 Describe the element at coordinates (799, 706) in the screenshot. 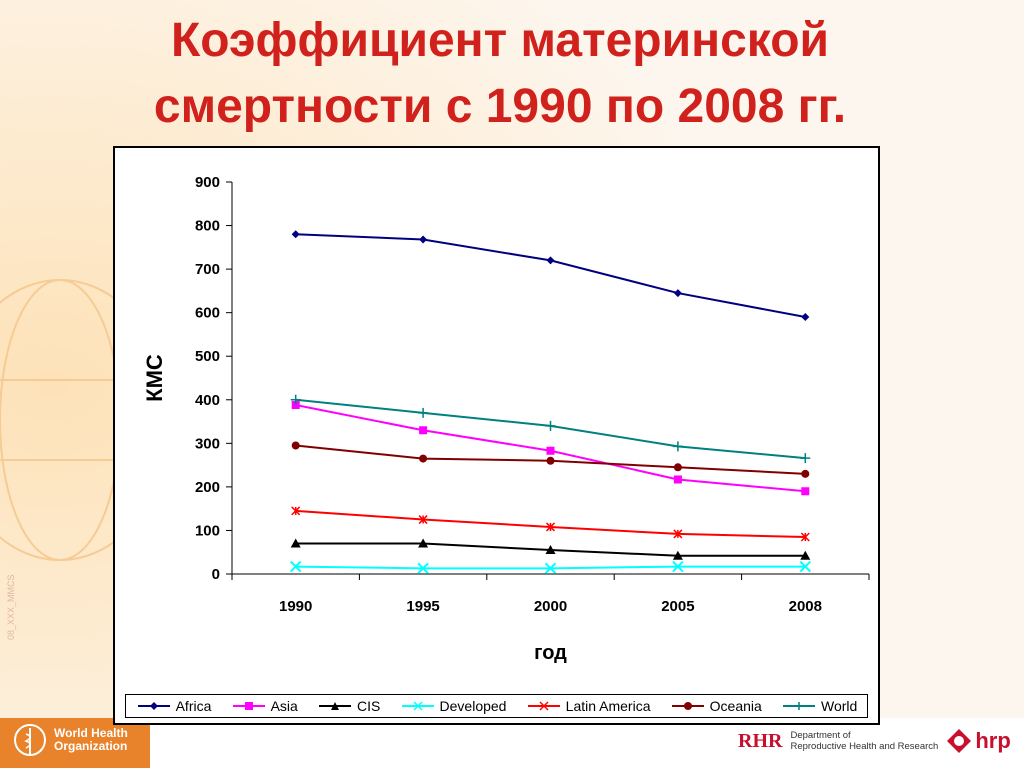

I see `legend-swatch-world` at that location.